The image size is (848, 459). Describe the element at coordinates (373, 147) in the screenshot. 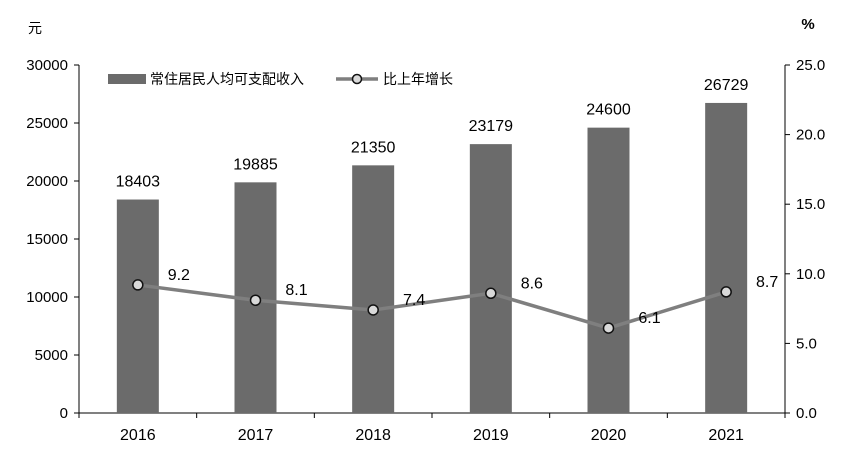

I see `bar-value-label: 21350` at that location.